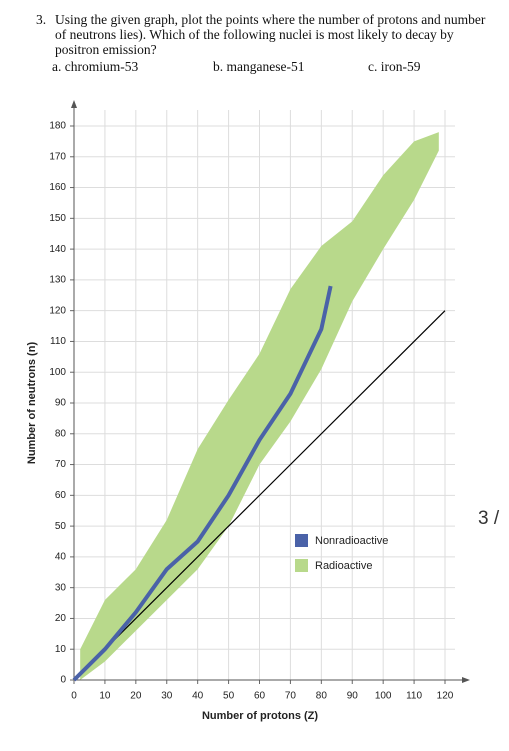 Image resolution: width=509 pixels, height=751 pixels. What do you see at coordinates (61, 557) in the screenshot?
I see `y-tick-label: 40` at bounding box center [61, 557].